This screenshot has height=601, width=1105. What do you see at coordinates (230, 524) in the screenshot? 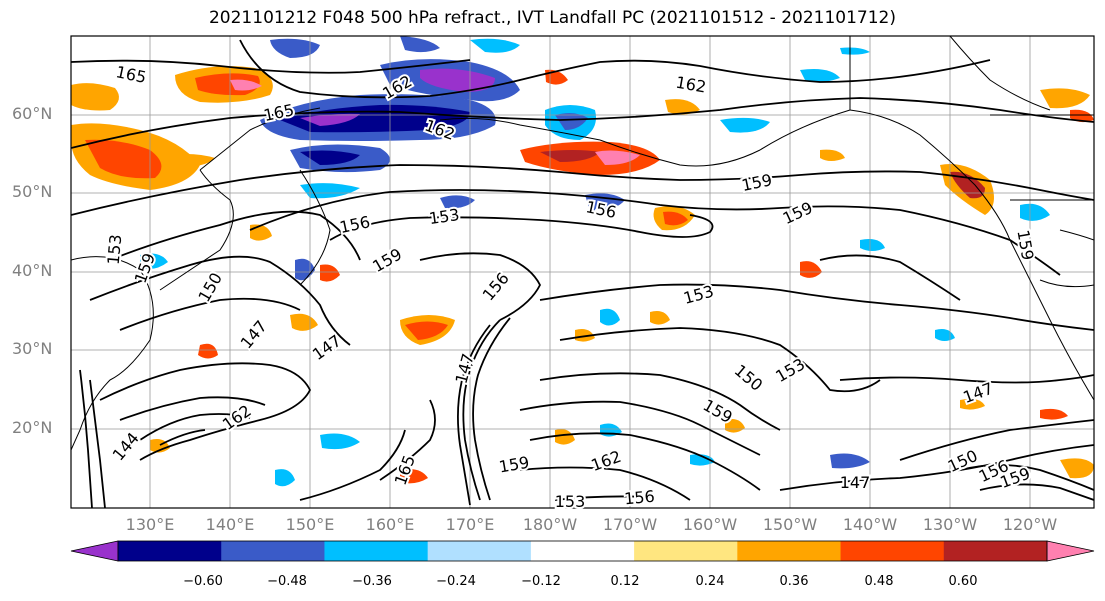
I see `lon-label-140e: 140°E` at bounding box center [230, 524].